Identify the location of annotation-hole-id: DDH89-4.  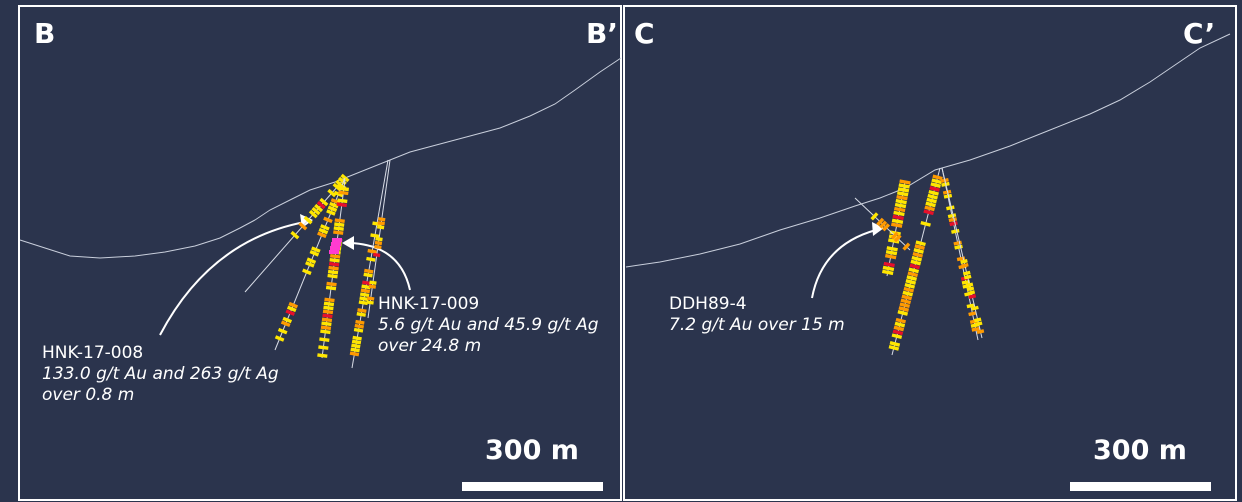
(708, 304).